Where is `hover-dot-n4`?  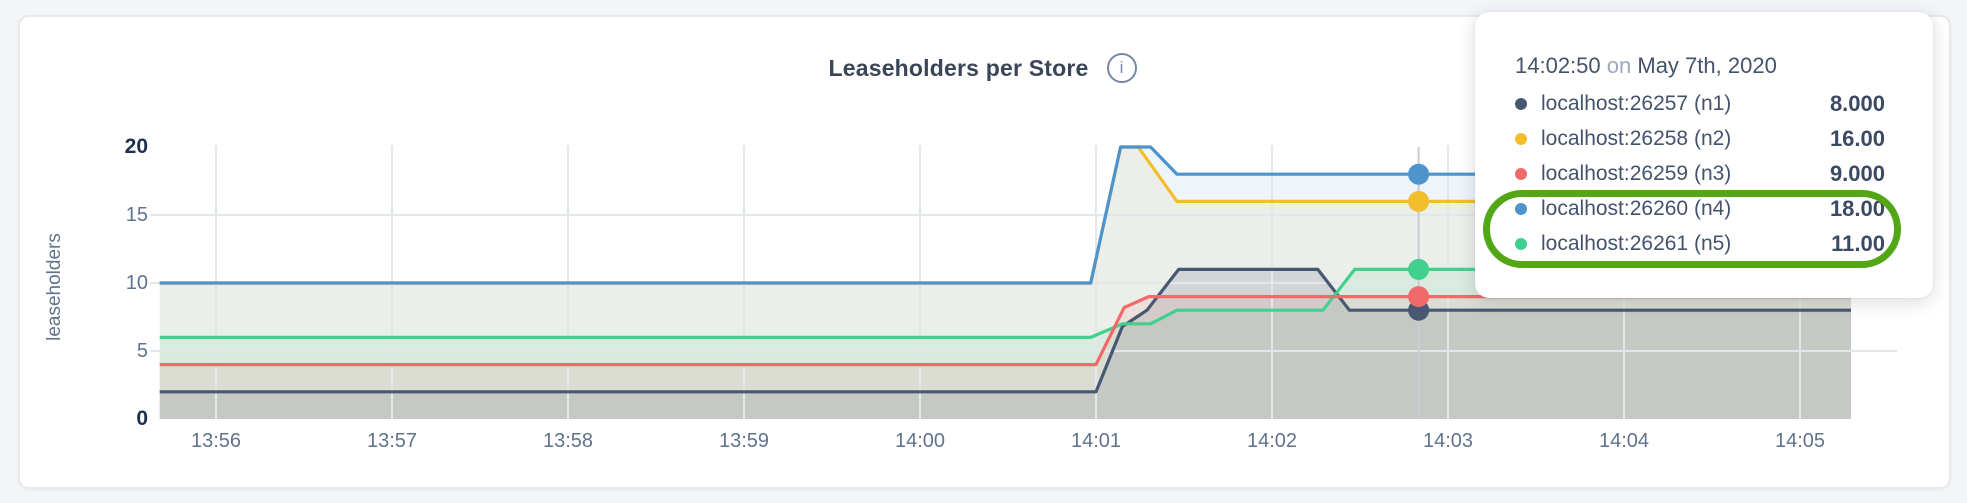 hover-dot-n4 is located at coordinates (1419, 174).